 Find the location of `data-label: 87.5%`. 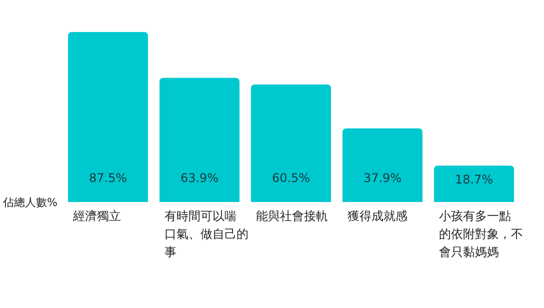

data-label: 87.5% is located at coordinates (108, 178).